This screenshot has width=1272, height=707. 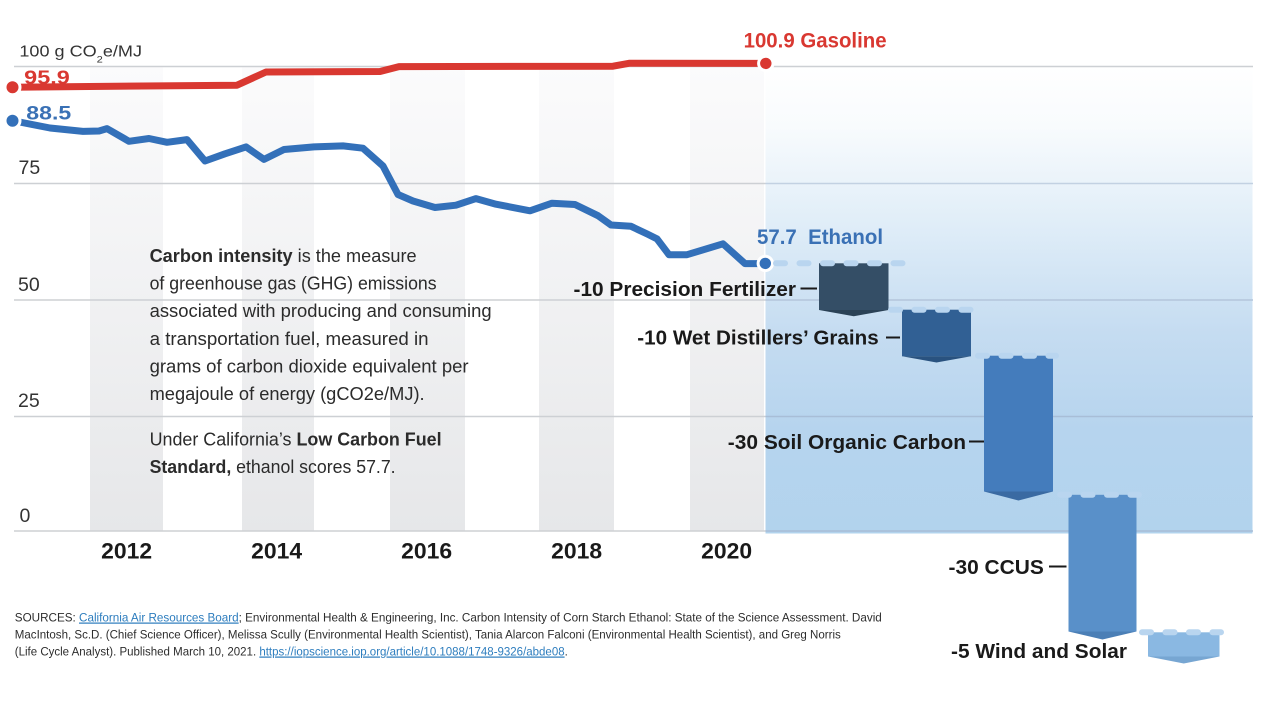 I want to click on svg-text:Carbon intensity is the measur: Carbon intensity is the measure, so click(x=283, y=255).